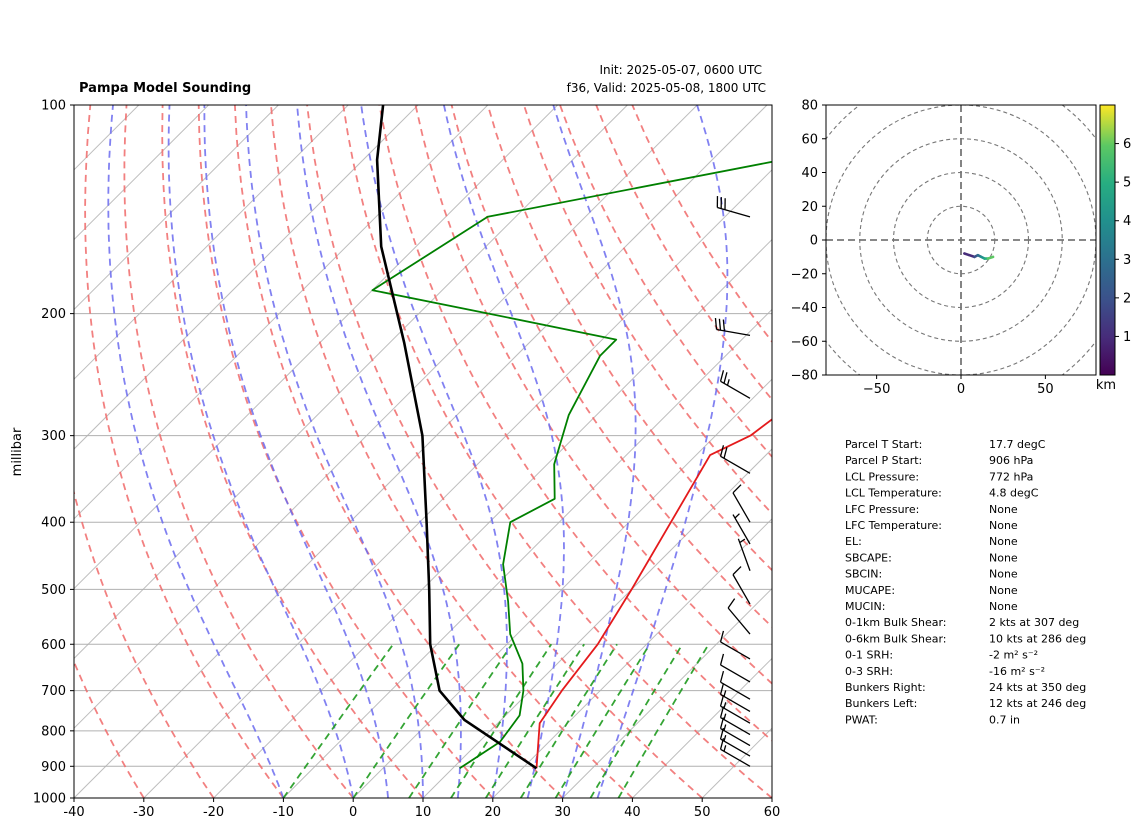 The image size is (1142, 832). I want to click on parameter-label: 0-6km Bulk Shear:, so click(896, 638).